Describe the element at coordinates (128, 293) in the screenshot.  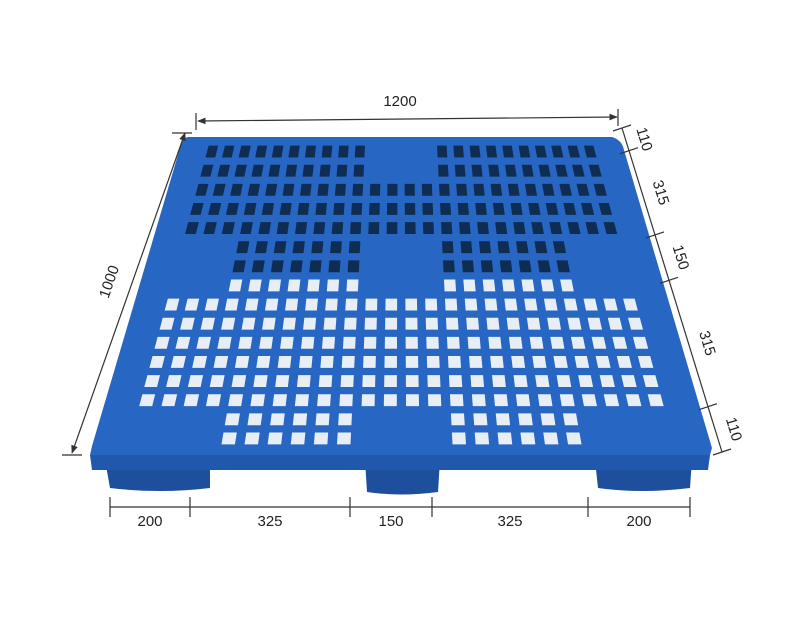
I see `width-line` at that location.